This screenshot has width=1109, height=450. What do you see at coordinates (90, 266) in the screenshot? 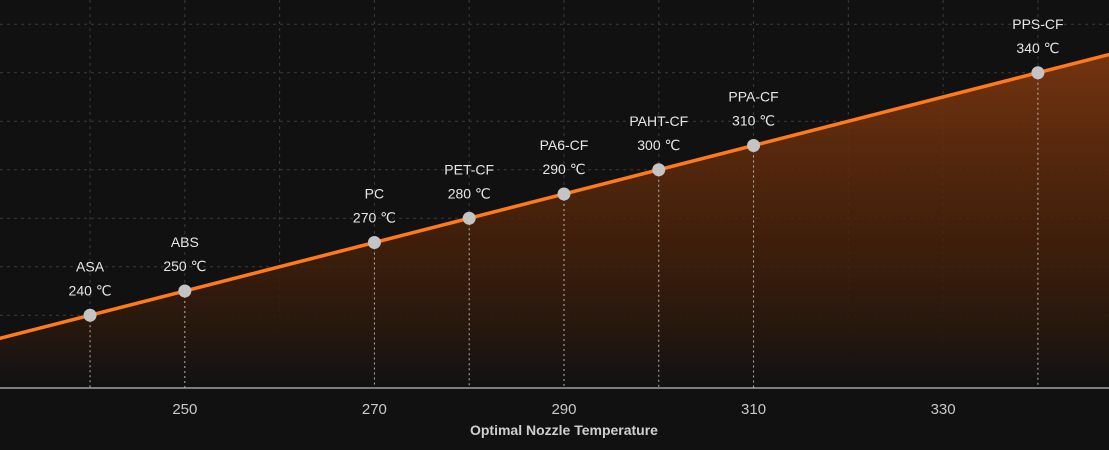
I see `data-label-name-asa: ASA` at bounding box center [90, 266].